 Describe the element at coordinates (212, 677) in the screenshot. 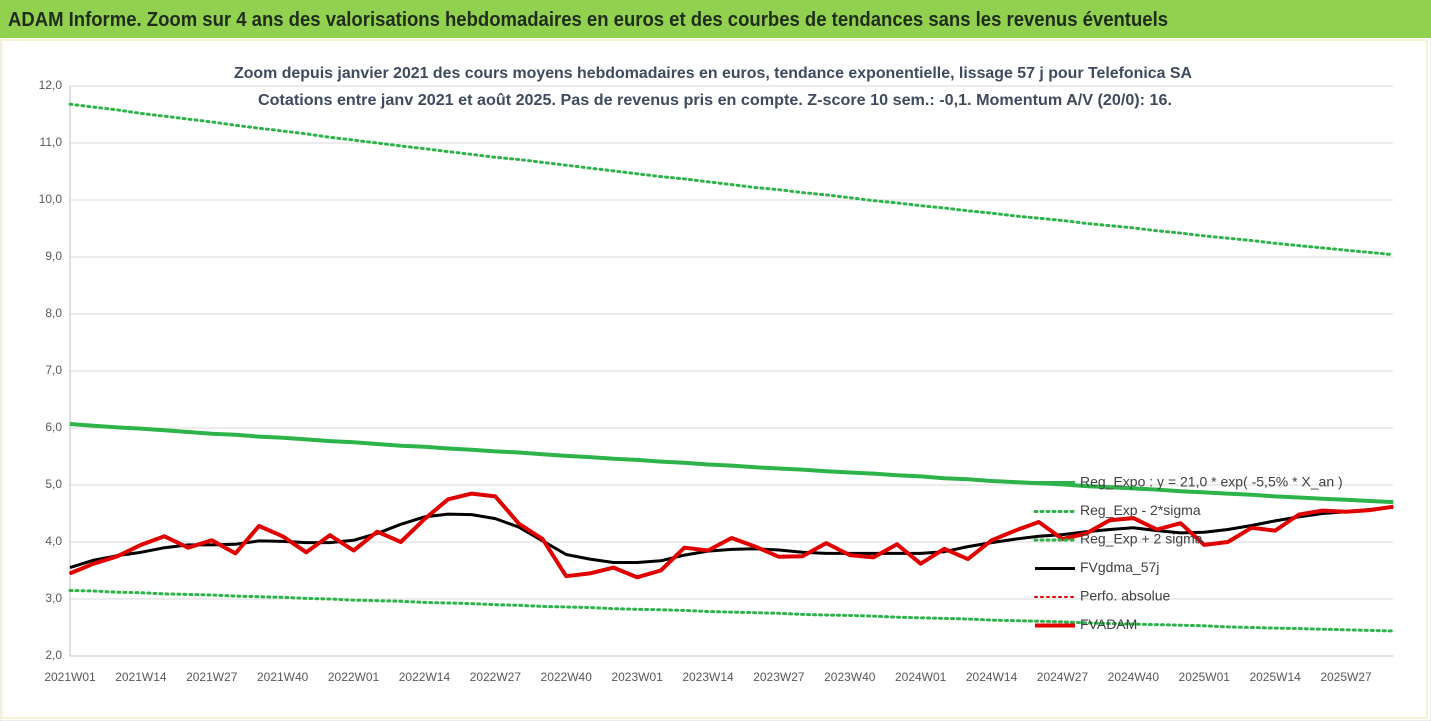

I see `x-tick-label: 2021W27` at that location.